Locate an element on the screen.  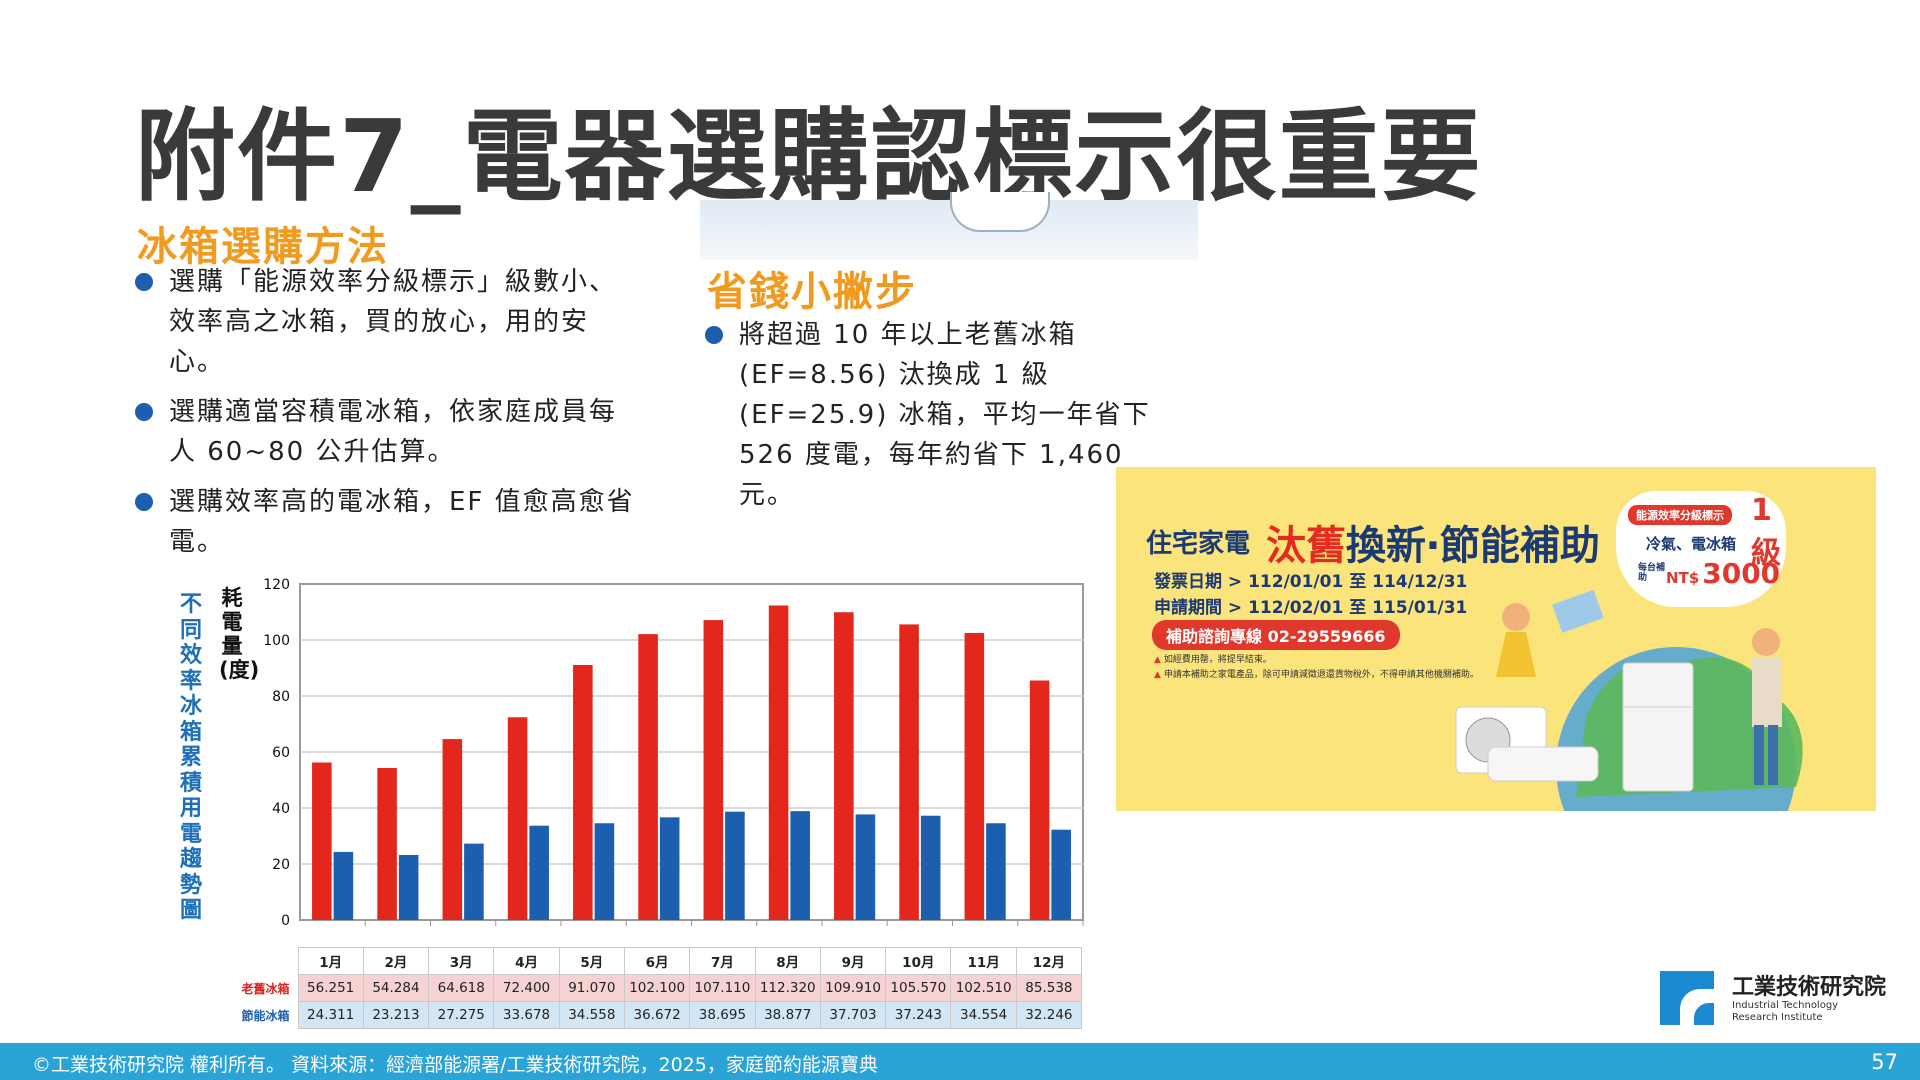
x-tick-label: 7月 is located at coordinates (722, 961).